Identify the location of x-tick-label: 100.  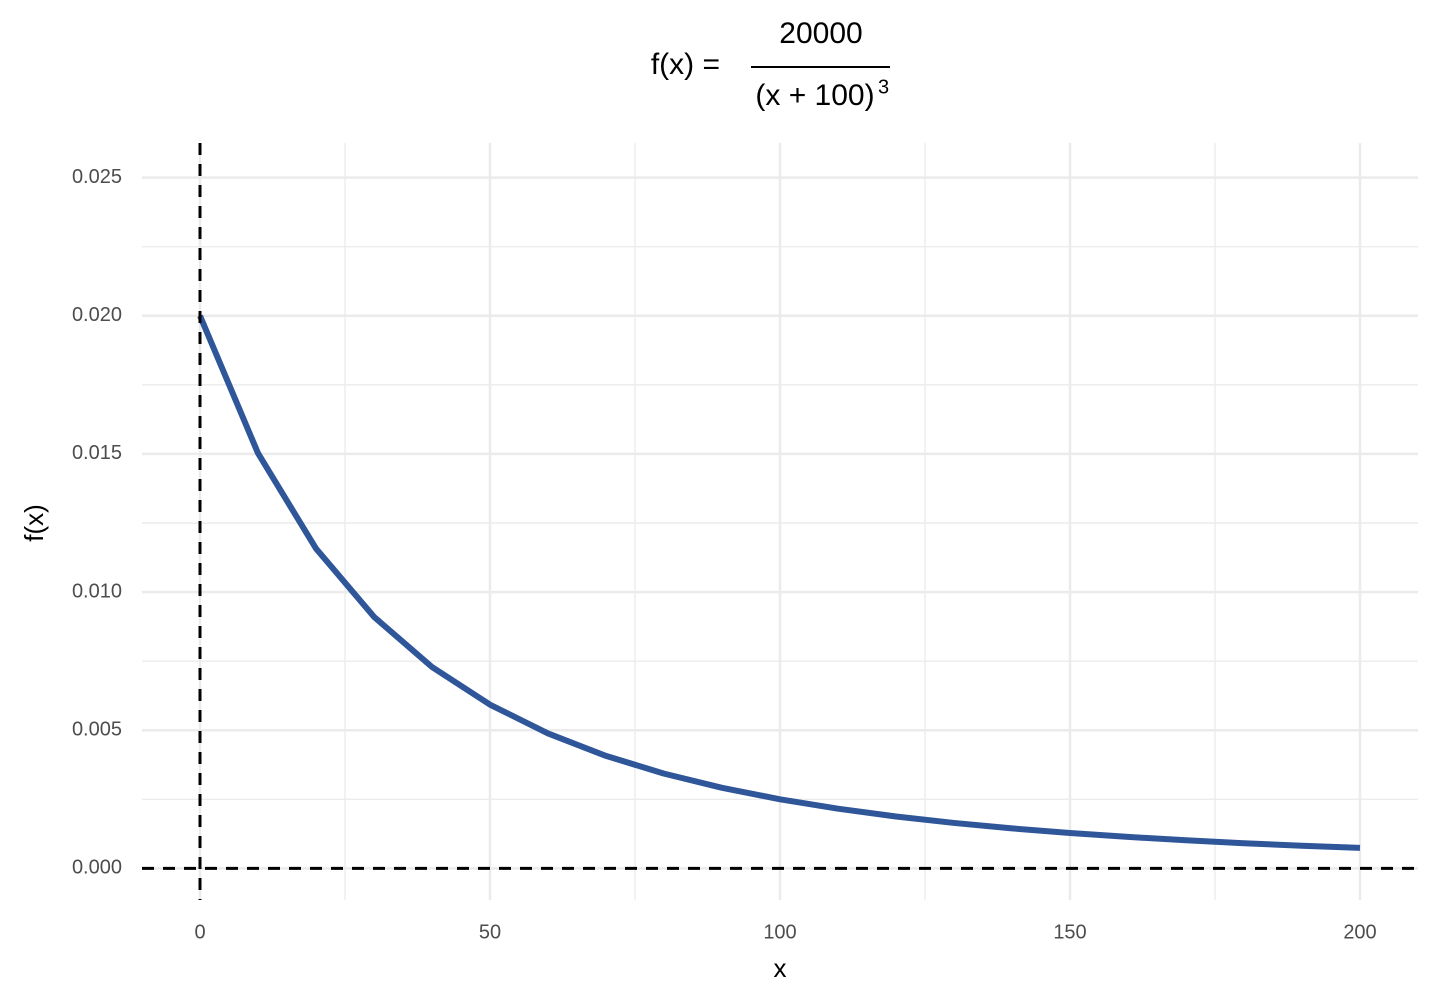
(779, 932).